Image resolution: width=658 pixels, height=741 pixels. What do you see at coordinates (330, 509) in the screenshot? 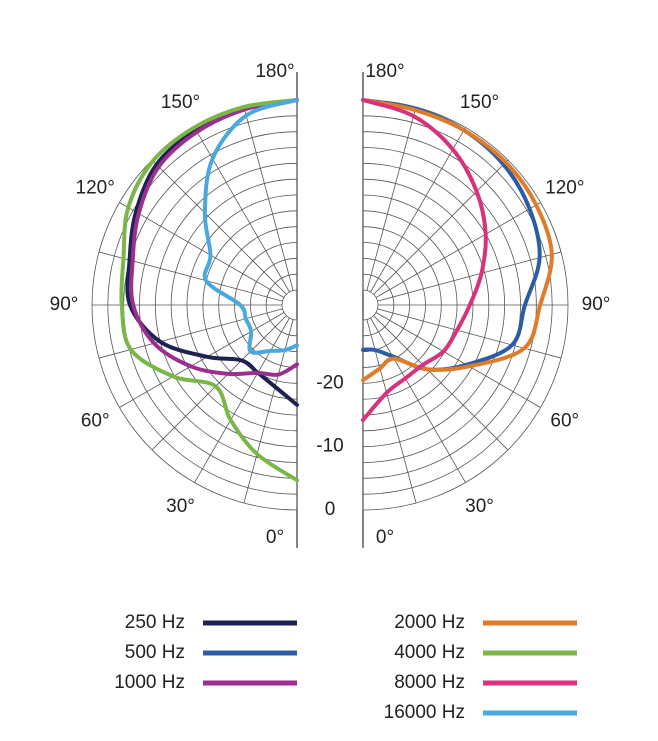
I see `r-tick-label: 0` at bounding box center [330, 509].